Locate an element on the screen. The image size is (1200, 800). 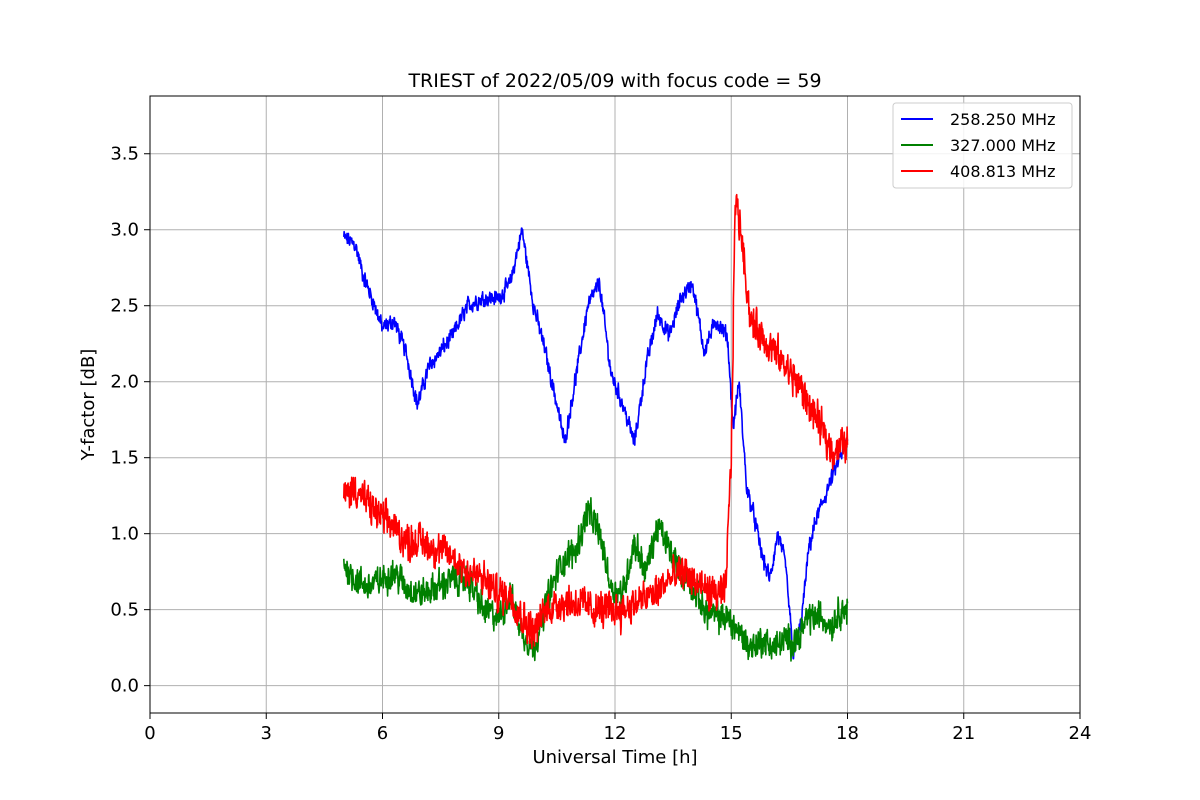
x-tick-label: 6 is located at coordinates (382, 733).